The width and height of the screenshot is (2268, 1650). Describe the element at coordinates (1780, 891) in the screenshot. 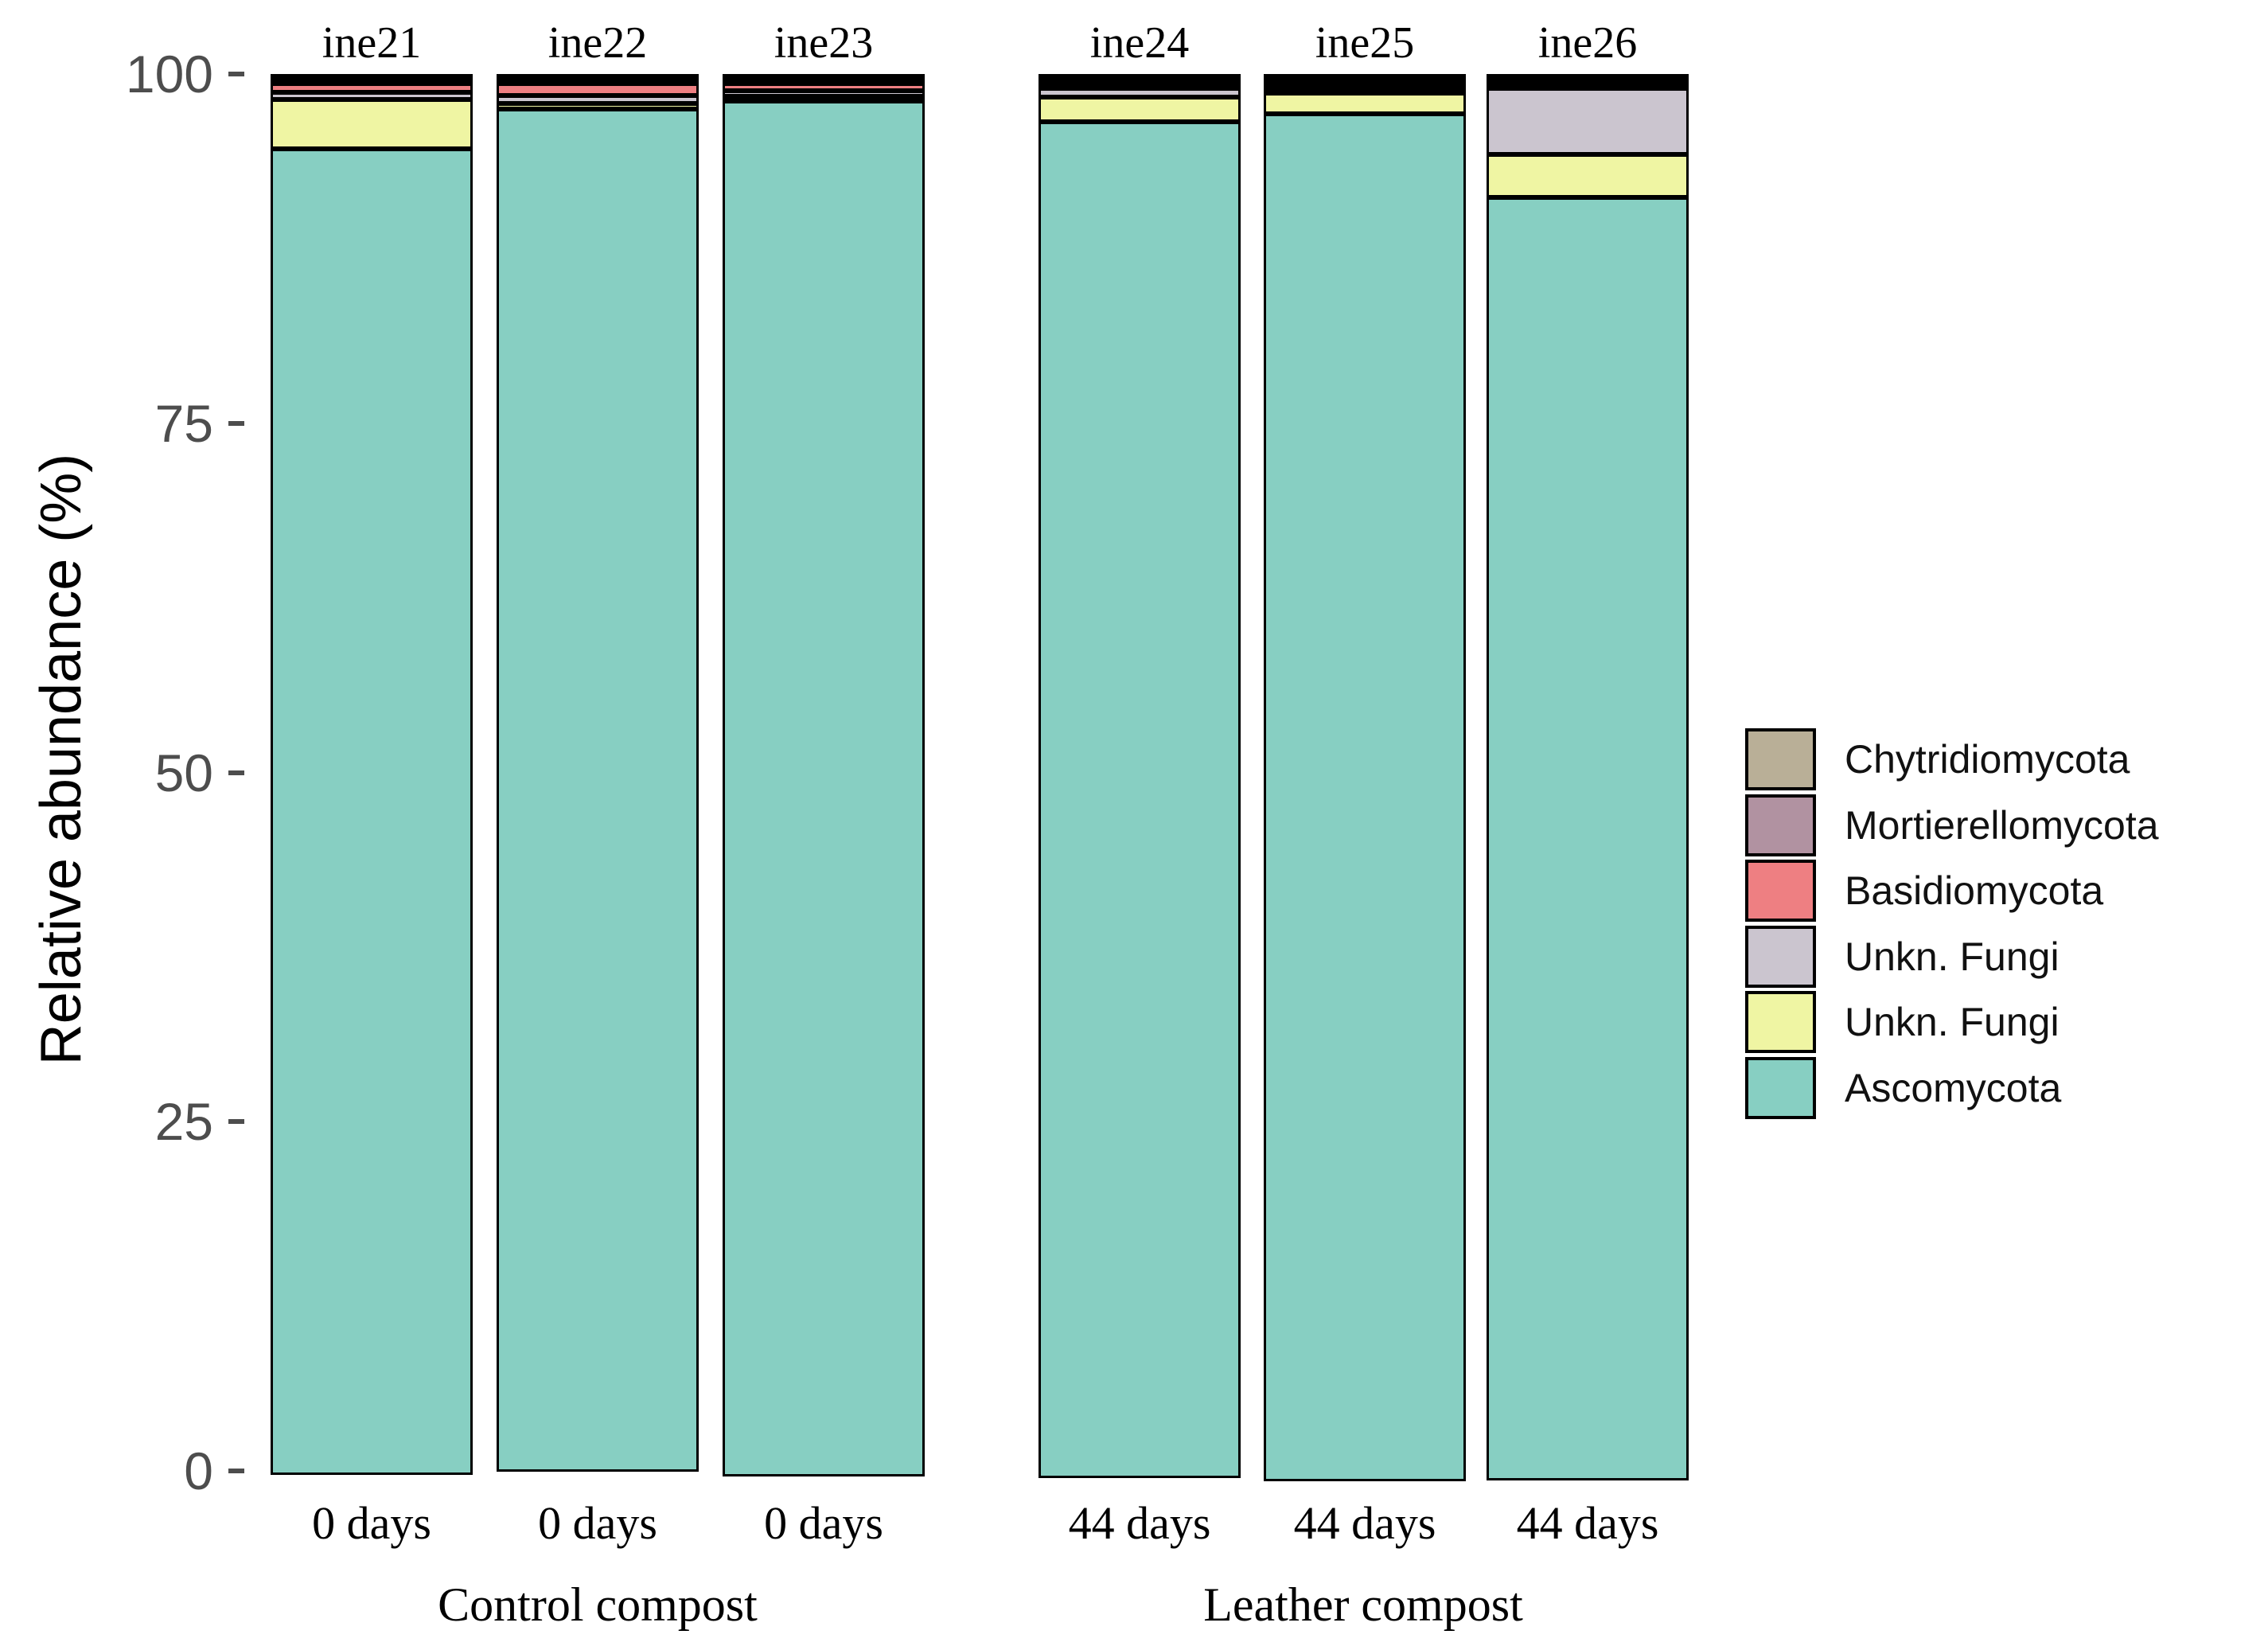

I see `legend-key-basidiomycota` at that location.